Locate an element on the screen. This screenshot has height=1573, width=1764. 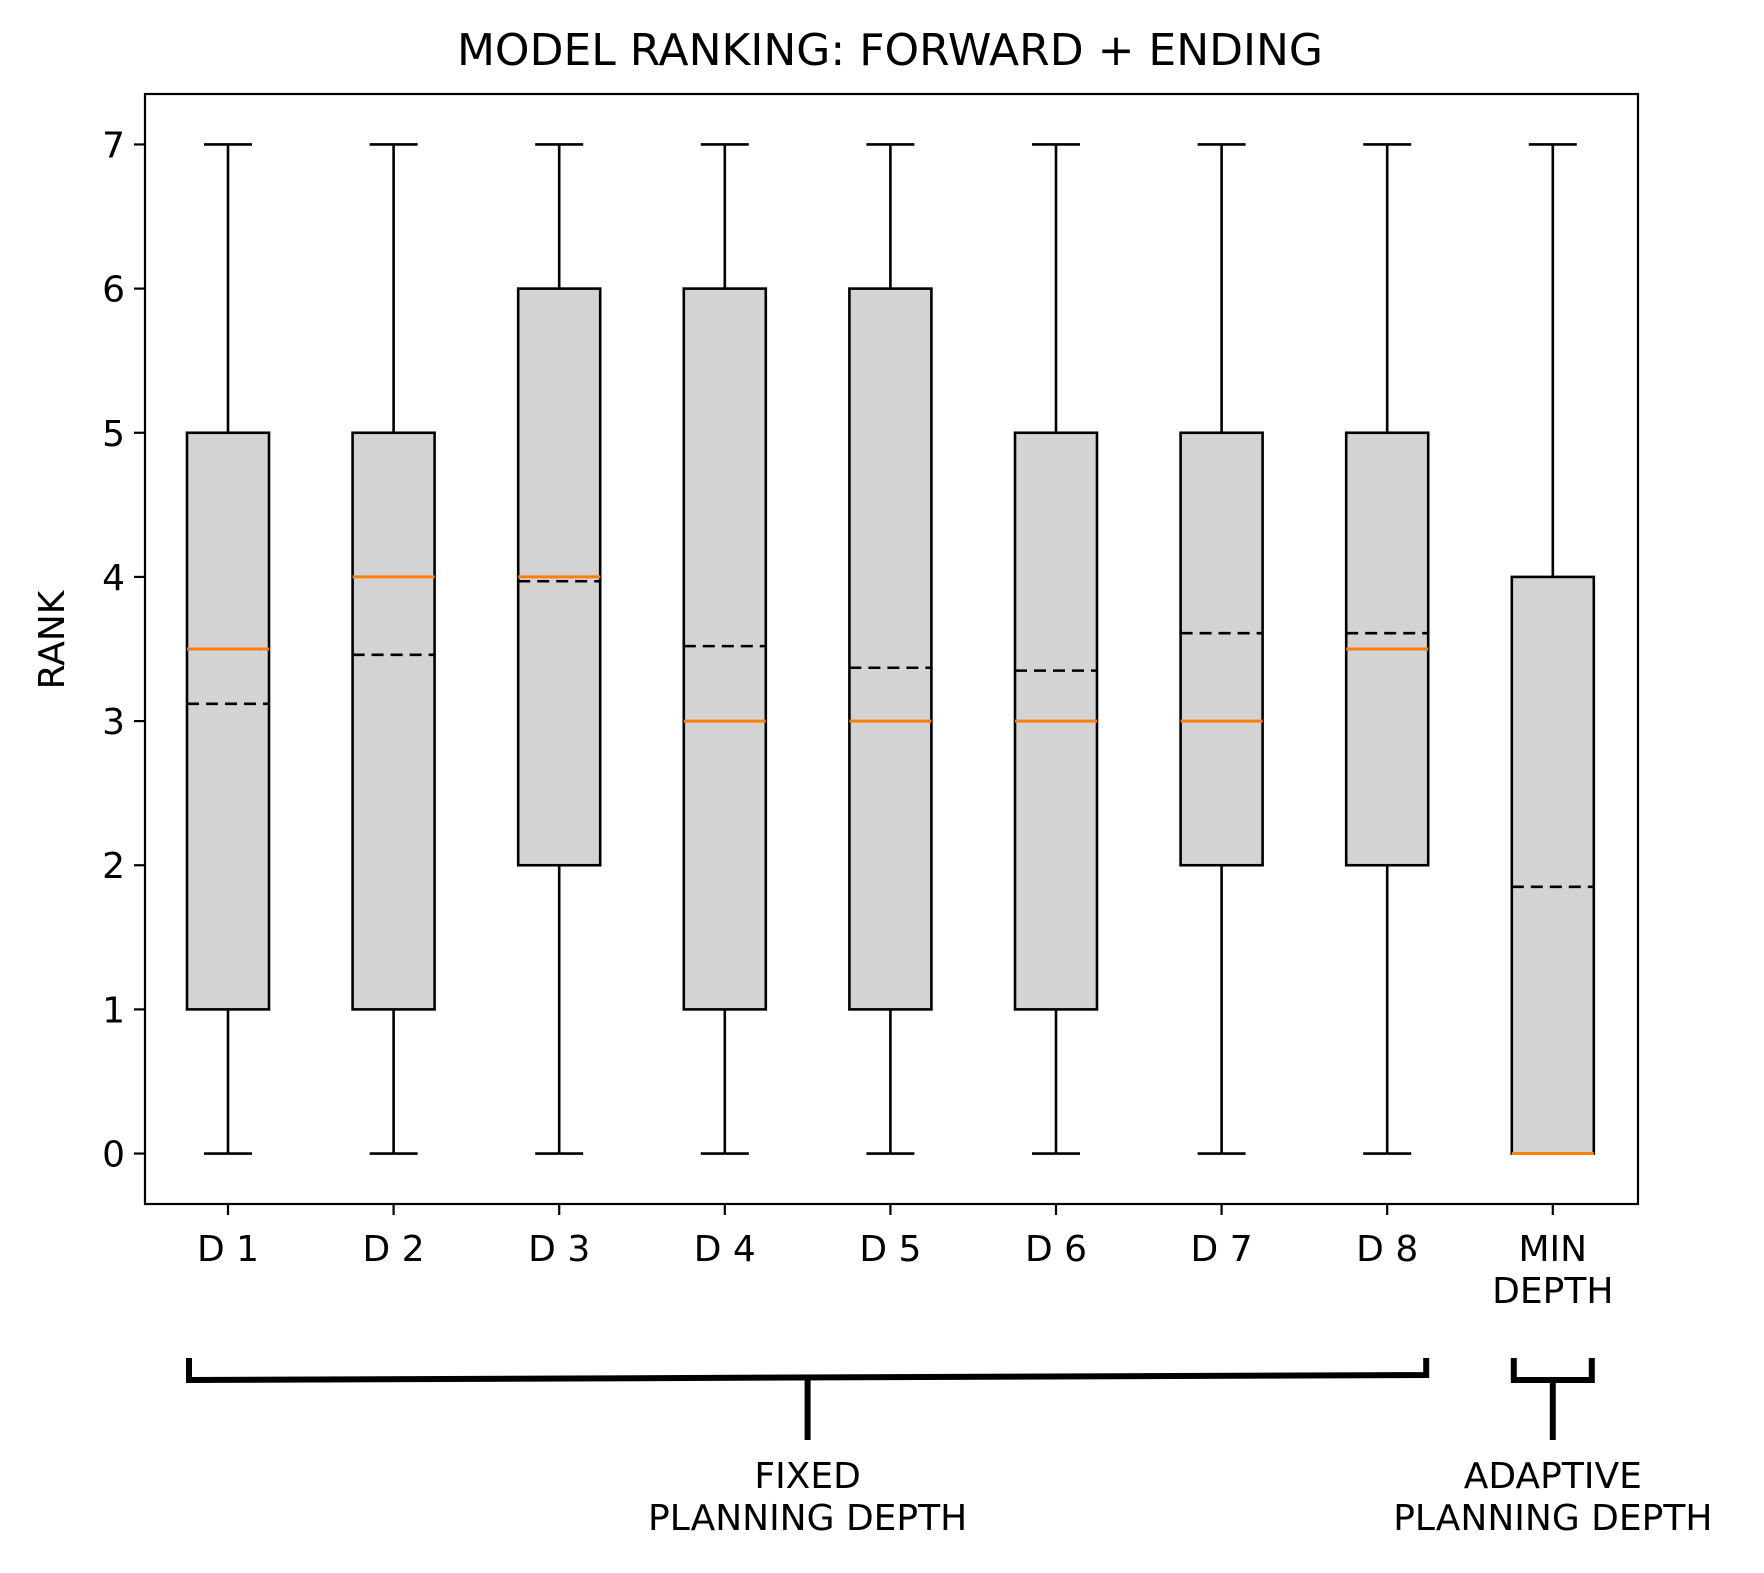
y-tick-label: 1 is located at coordinates (113, 1010).